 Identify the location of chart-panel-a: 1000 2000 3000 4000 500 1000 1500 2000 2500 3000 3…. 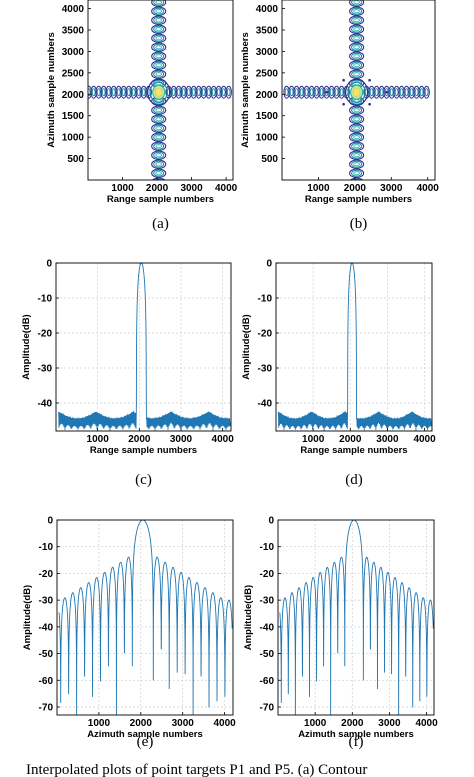
(142, 116).